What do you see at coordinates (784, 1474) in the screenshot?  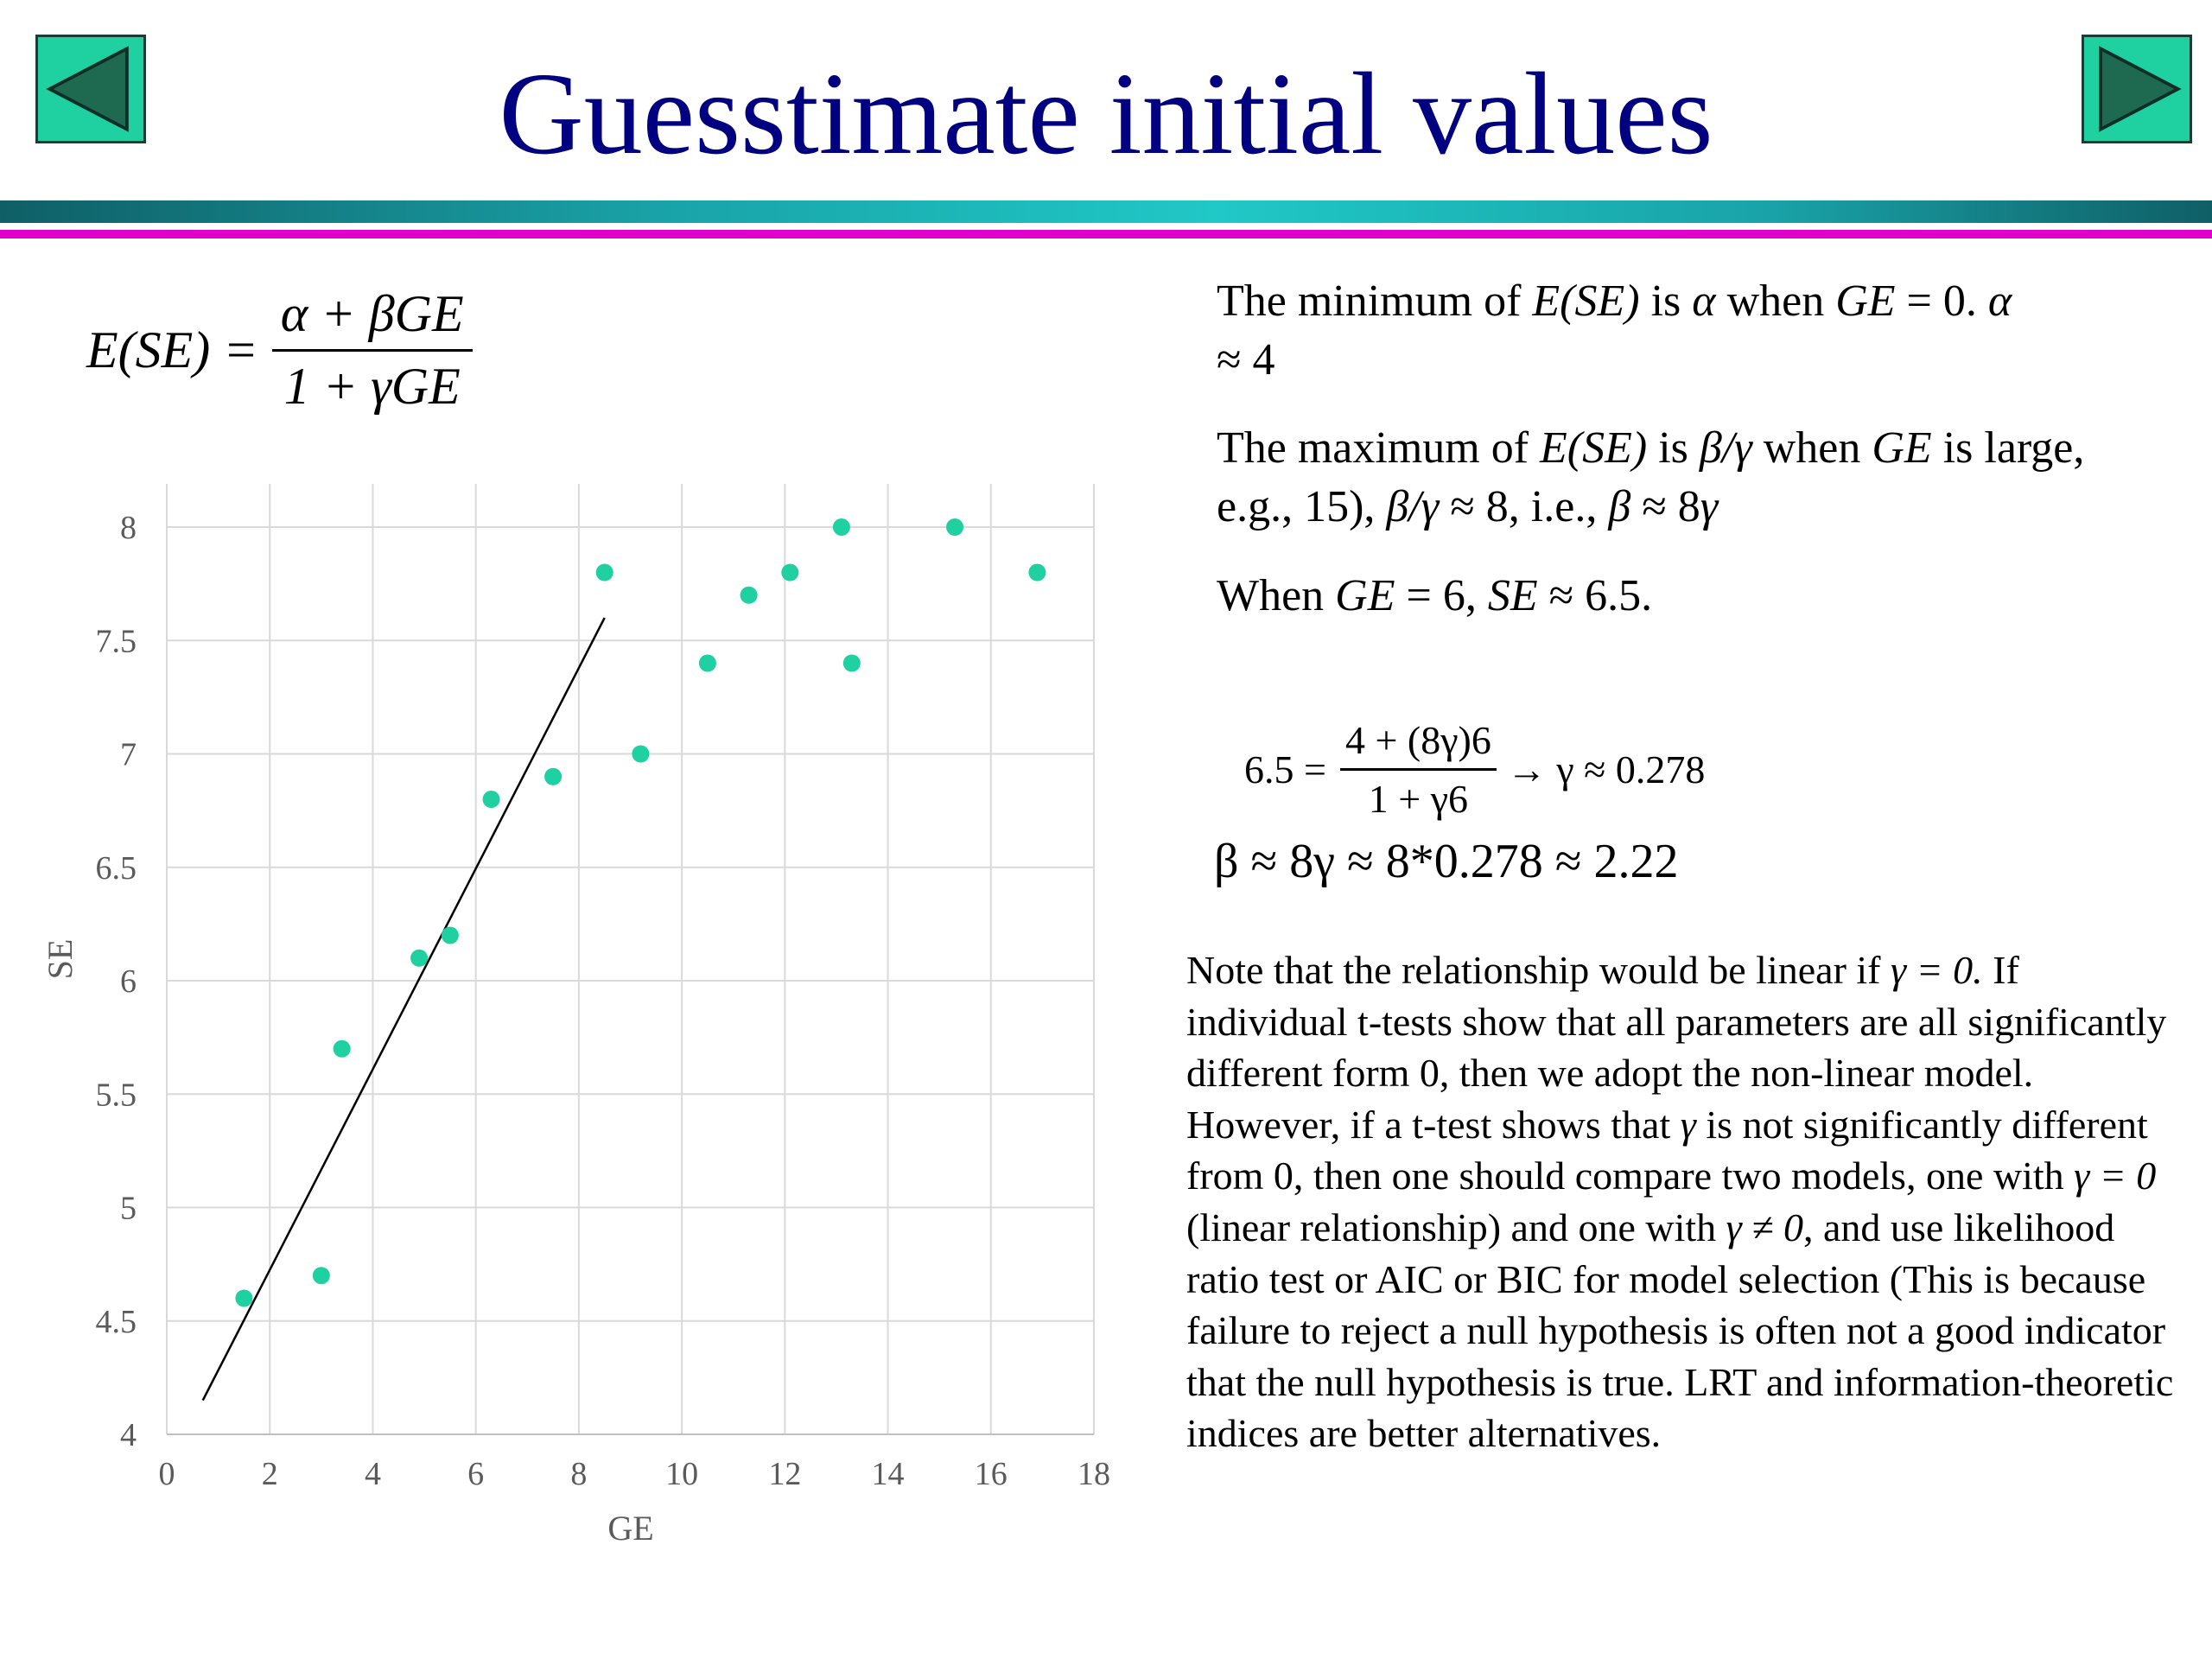 I see `x-tick-label: 12` at bounding box center [784, 1474].